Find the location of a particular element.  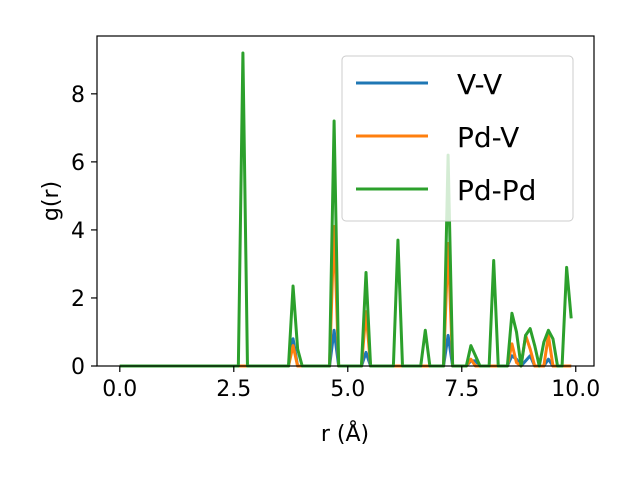

x-axis-label: r (Å) is located at coordinates (345, 433).